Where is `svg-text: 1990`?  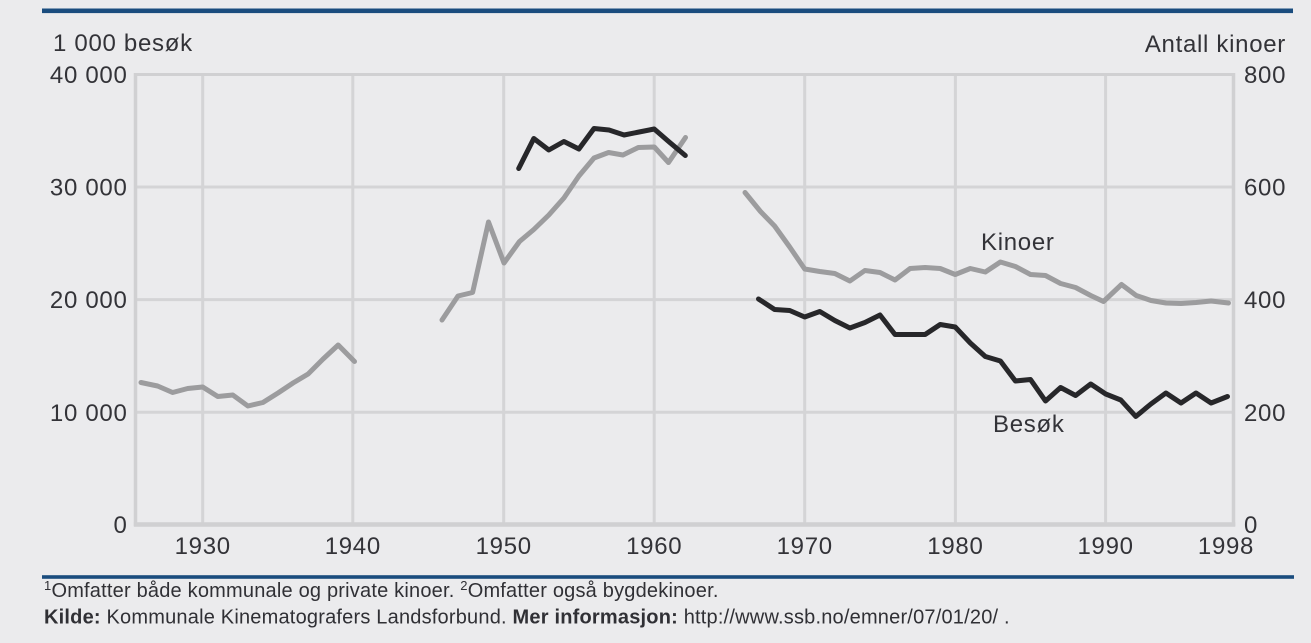
svg-text: 1990 is located at coordinates (1105, 546).